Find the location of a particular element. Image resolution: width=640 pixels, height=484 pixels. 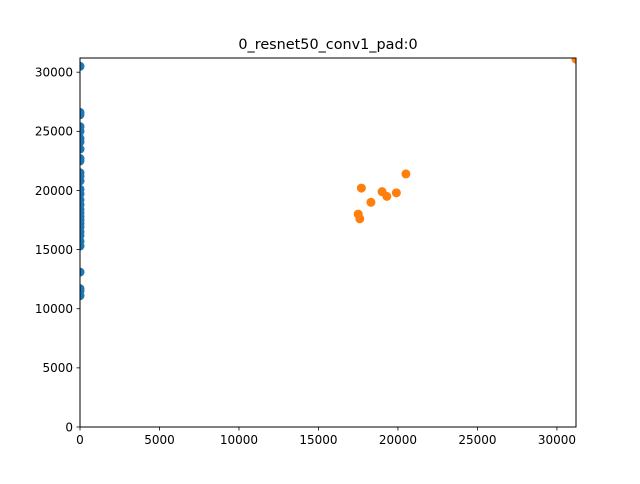

x-tick-label: 30000 is located at coordinates (557, 440).